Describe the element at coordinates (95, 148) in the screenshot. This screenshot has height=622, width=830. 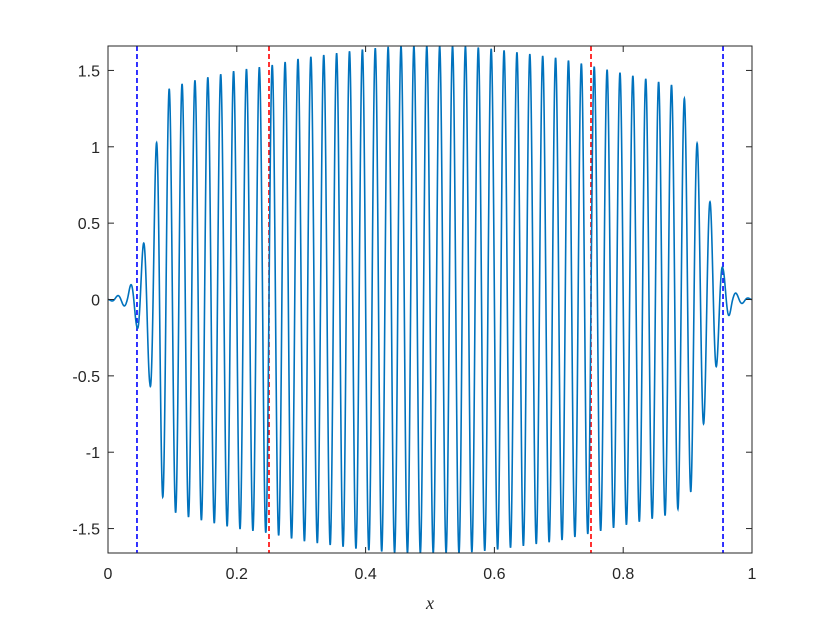
I see `y-tick-label: 1` at that location.